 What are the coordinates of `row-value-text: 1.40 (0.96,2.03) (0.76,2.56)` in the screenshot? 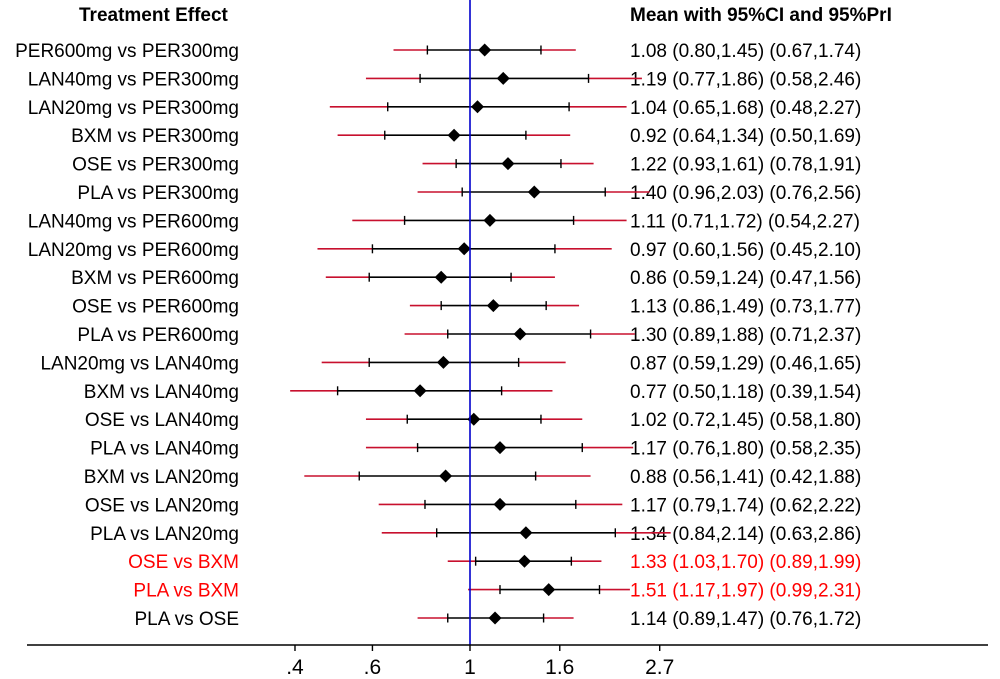 It's located at (745, 193).